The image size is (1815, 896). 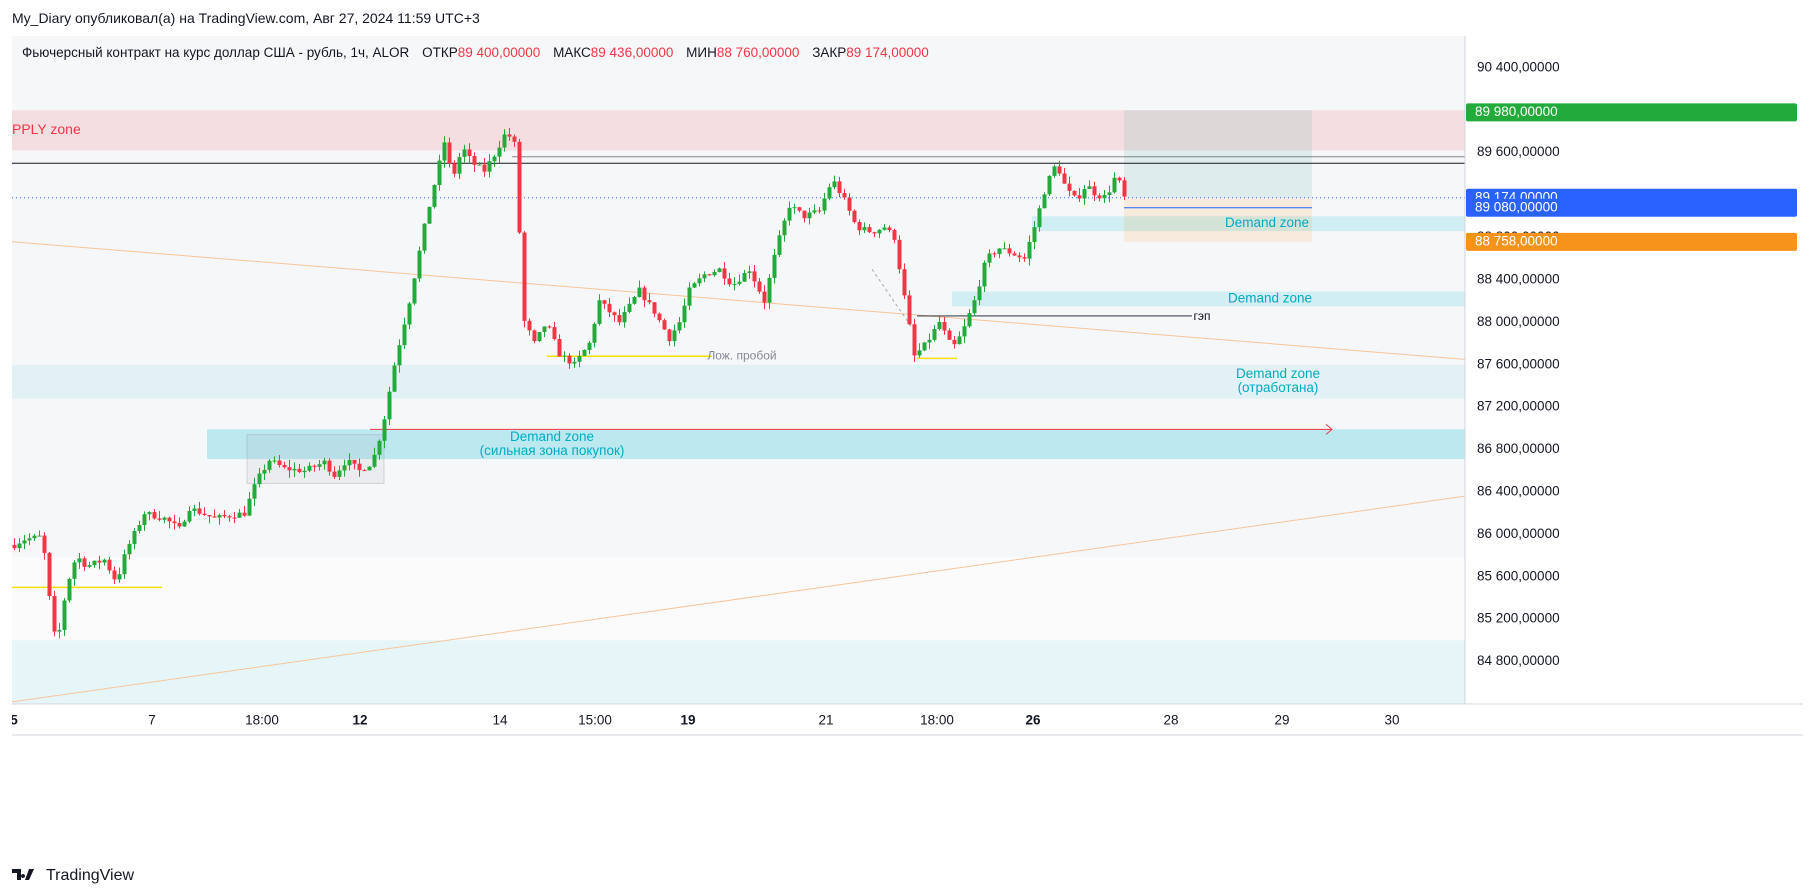 I want to click on stop-box, so click(x=1218, y=219).